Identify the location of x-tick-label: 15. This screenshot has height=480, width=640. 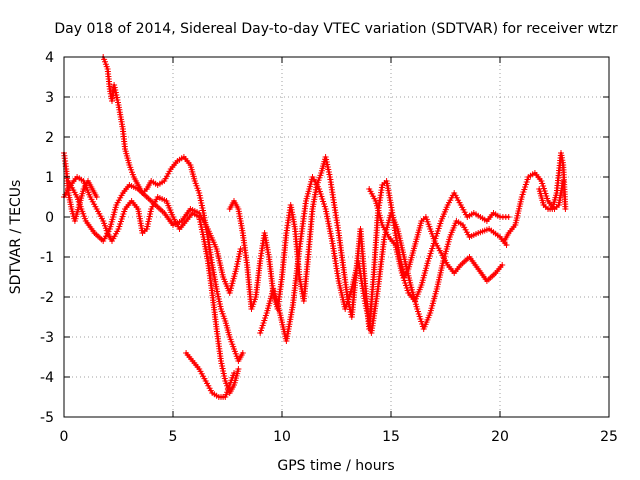
(391, 437).